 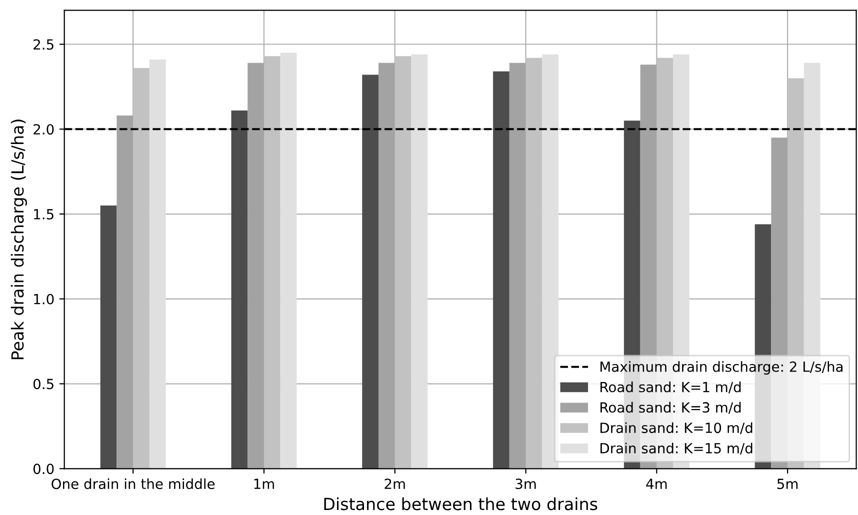 What do you see at coordinates (461, 503) in the screenshot?
I see `x-axis-title: Distance between the two drains` at bounding box center [461, 503].